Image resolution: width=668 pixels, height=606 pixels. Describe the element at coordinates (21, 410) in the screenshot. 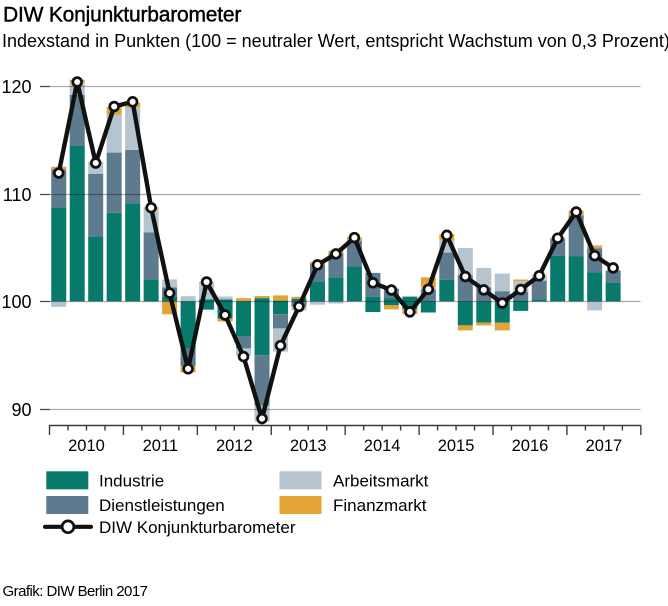

I see `svg-text: 90` at that location.